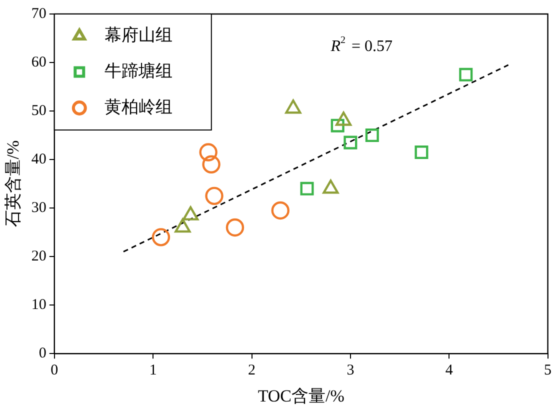 The width and height of the screenshot is (558, 411). Describe the element at coordinates (38, 256) in the screenshot. I see `y-tick-label: 20` at that location.